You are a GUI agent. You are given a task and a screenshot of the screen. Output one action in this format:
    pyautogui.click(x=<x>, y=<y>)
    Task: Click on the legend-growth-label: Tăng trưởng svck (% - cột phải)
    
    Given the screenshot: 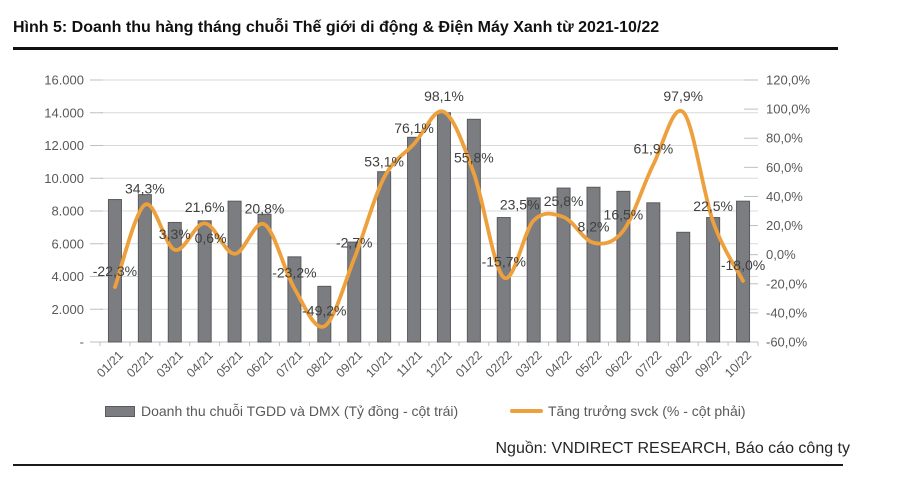 What is the action you would take?
    pyautogui.click(x=647, y=411)
    